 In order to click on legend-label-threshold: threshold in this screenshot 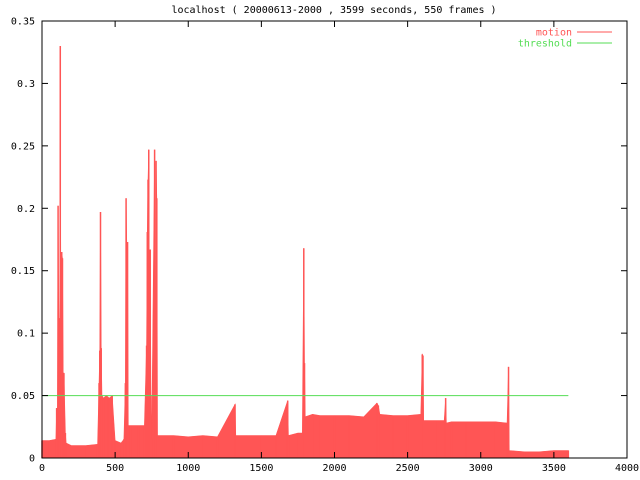, I will do `click(545, 44)`.